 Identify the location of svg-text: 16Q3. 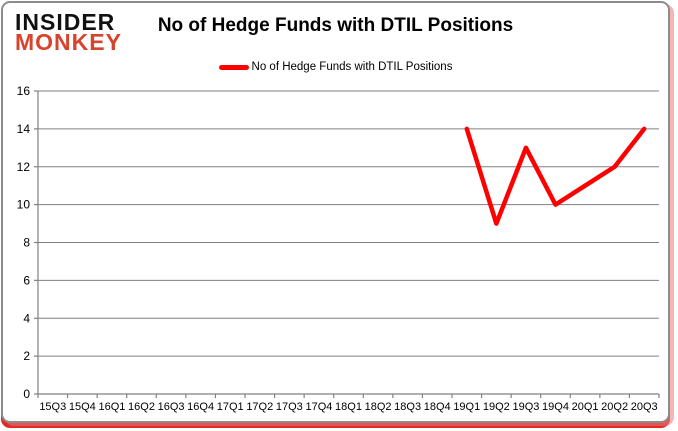
(171, 407).